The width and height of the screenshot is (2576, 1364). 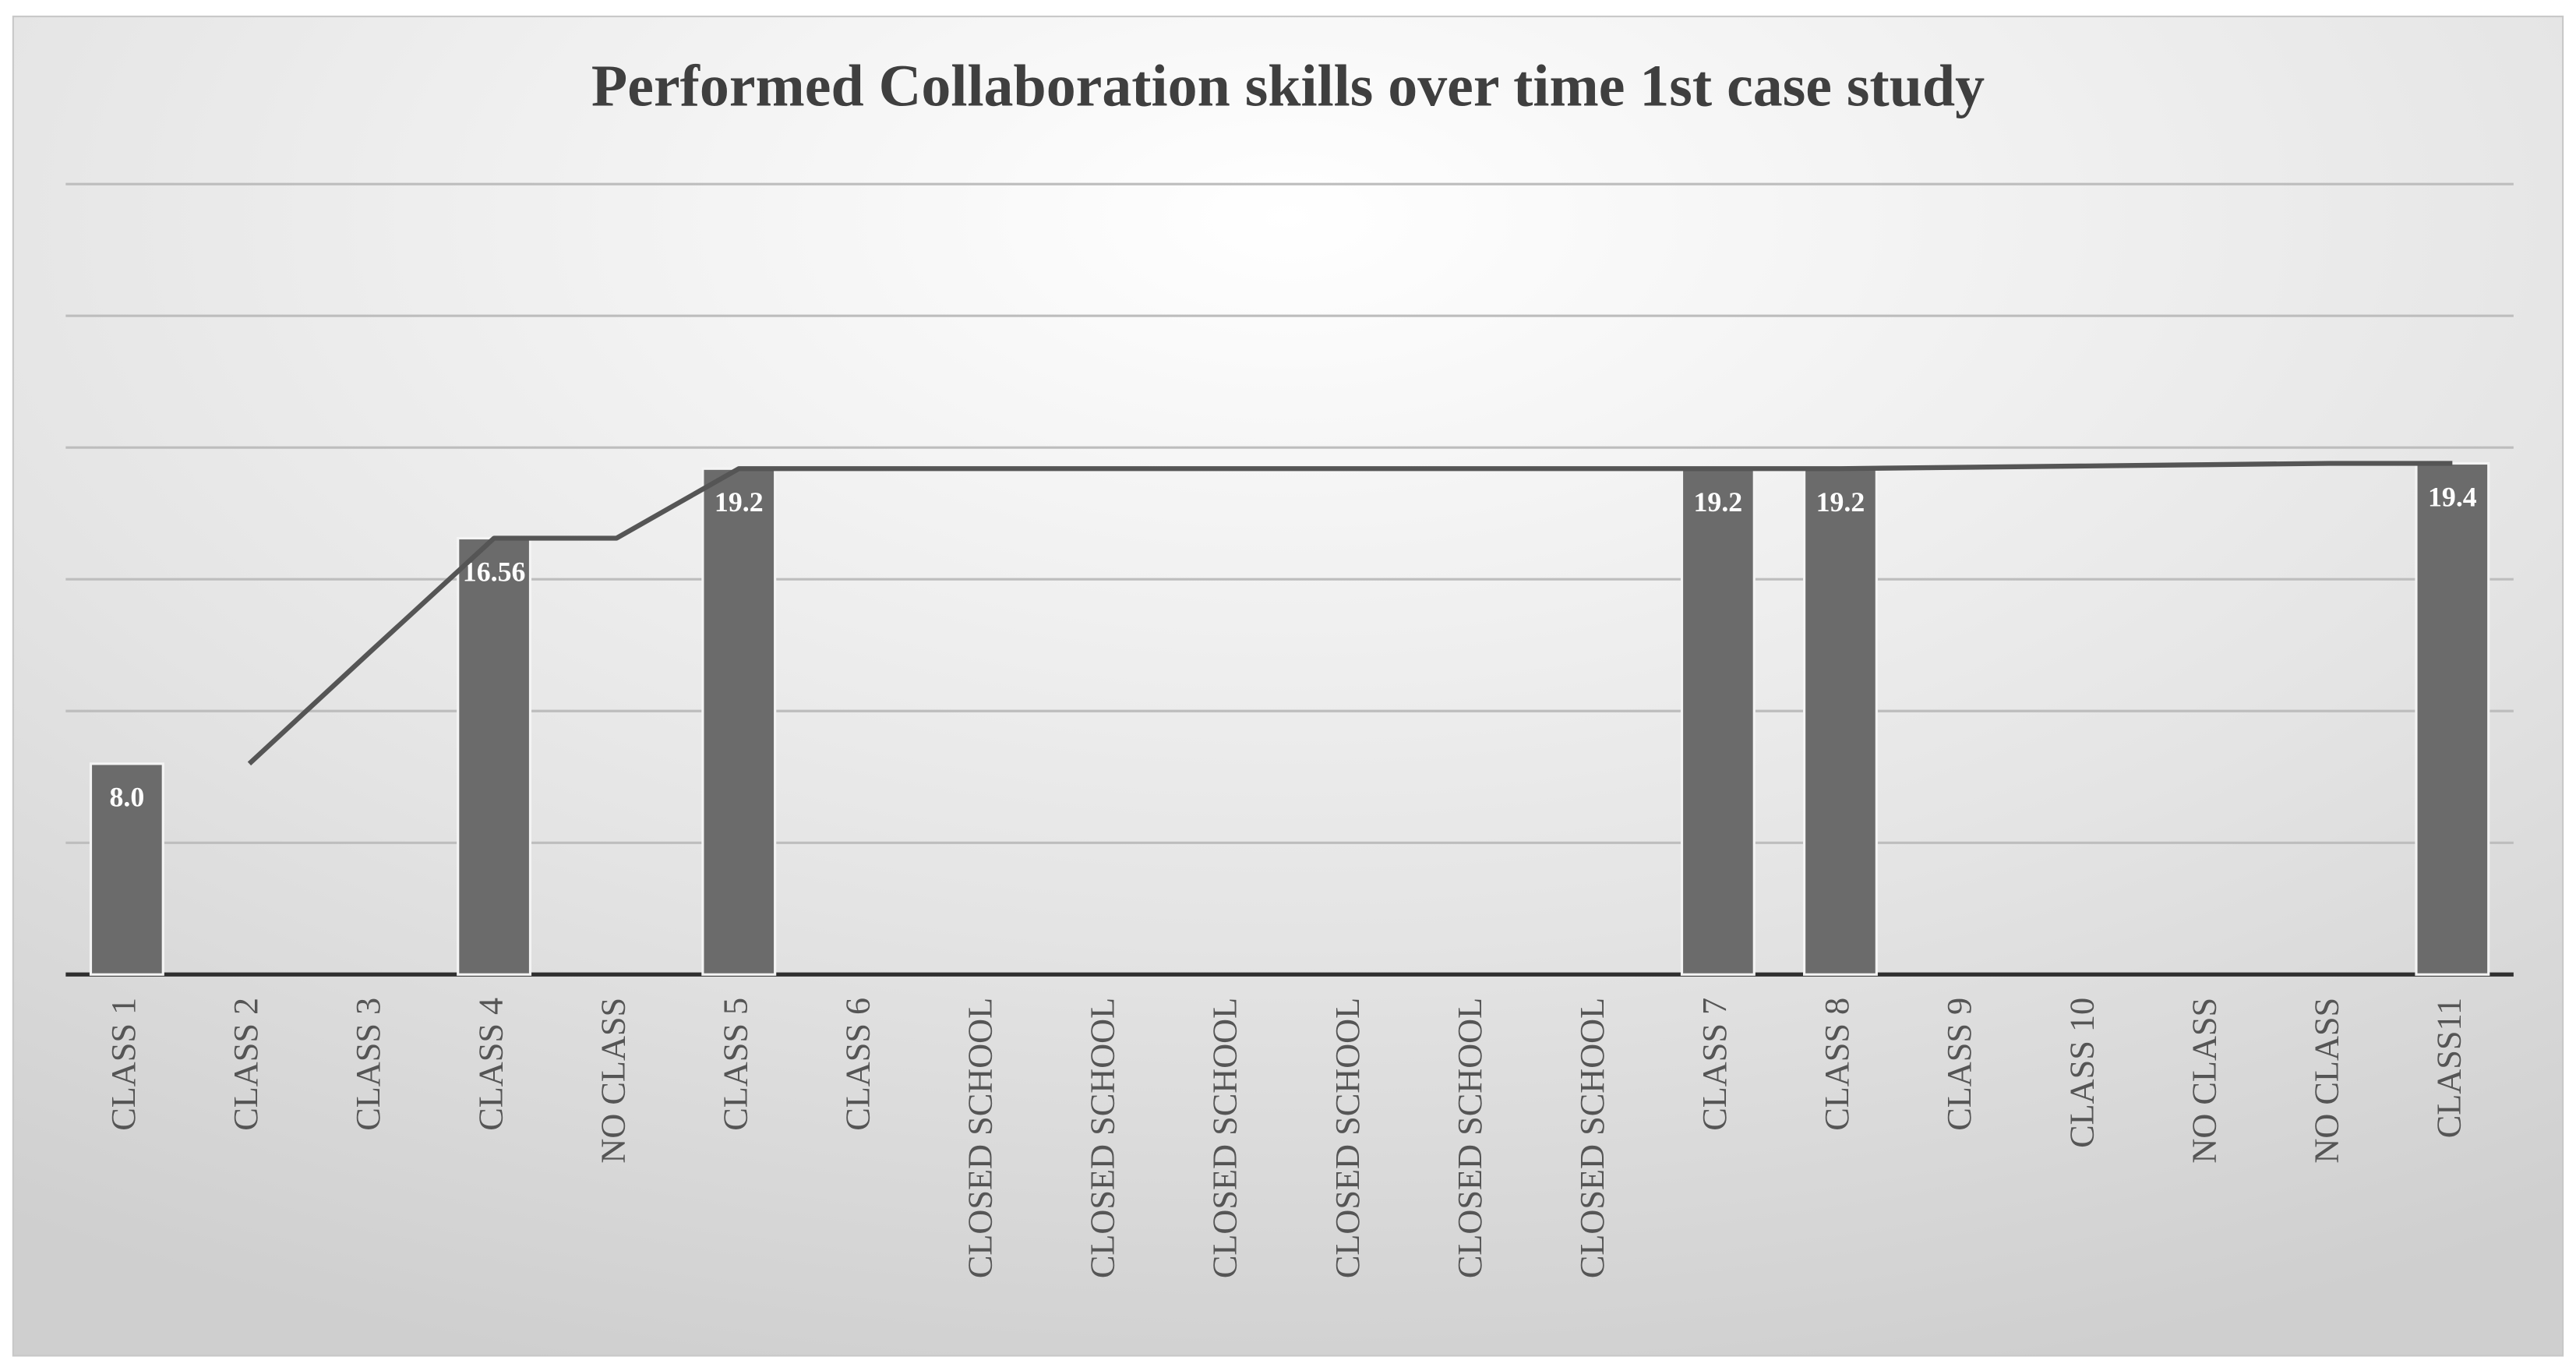 What do you see at coordinates (126, 797) in the screenshot?
I see `data-label: 8.0` at bounding box center [126, 797].